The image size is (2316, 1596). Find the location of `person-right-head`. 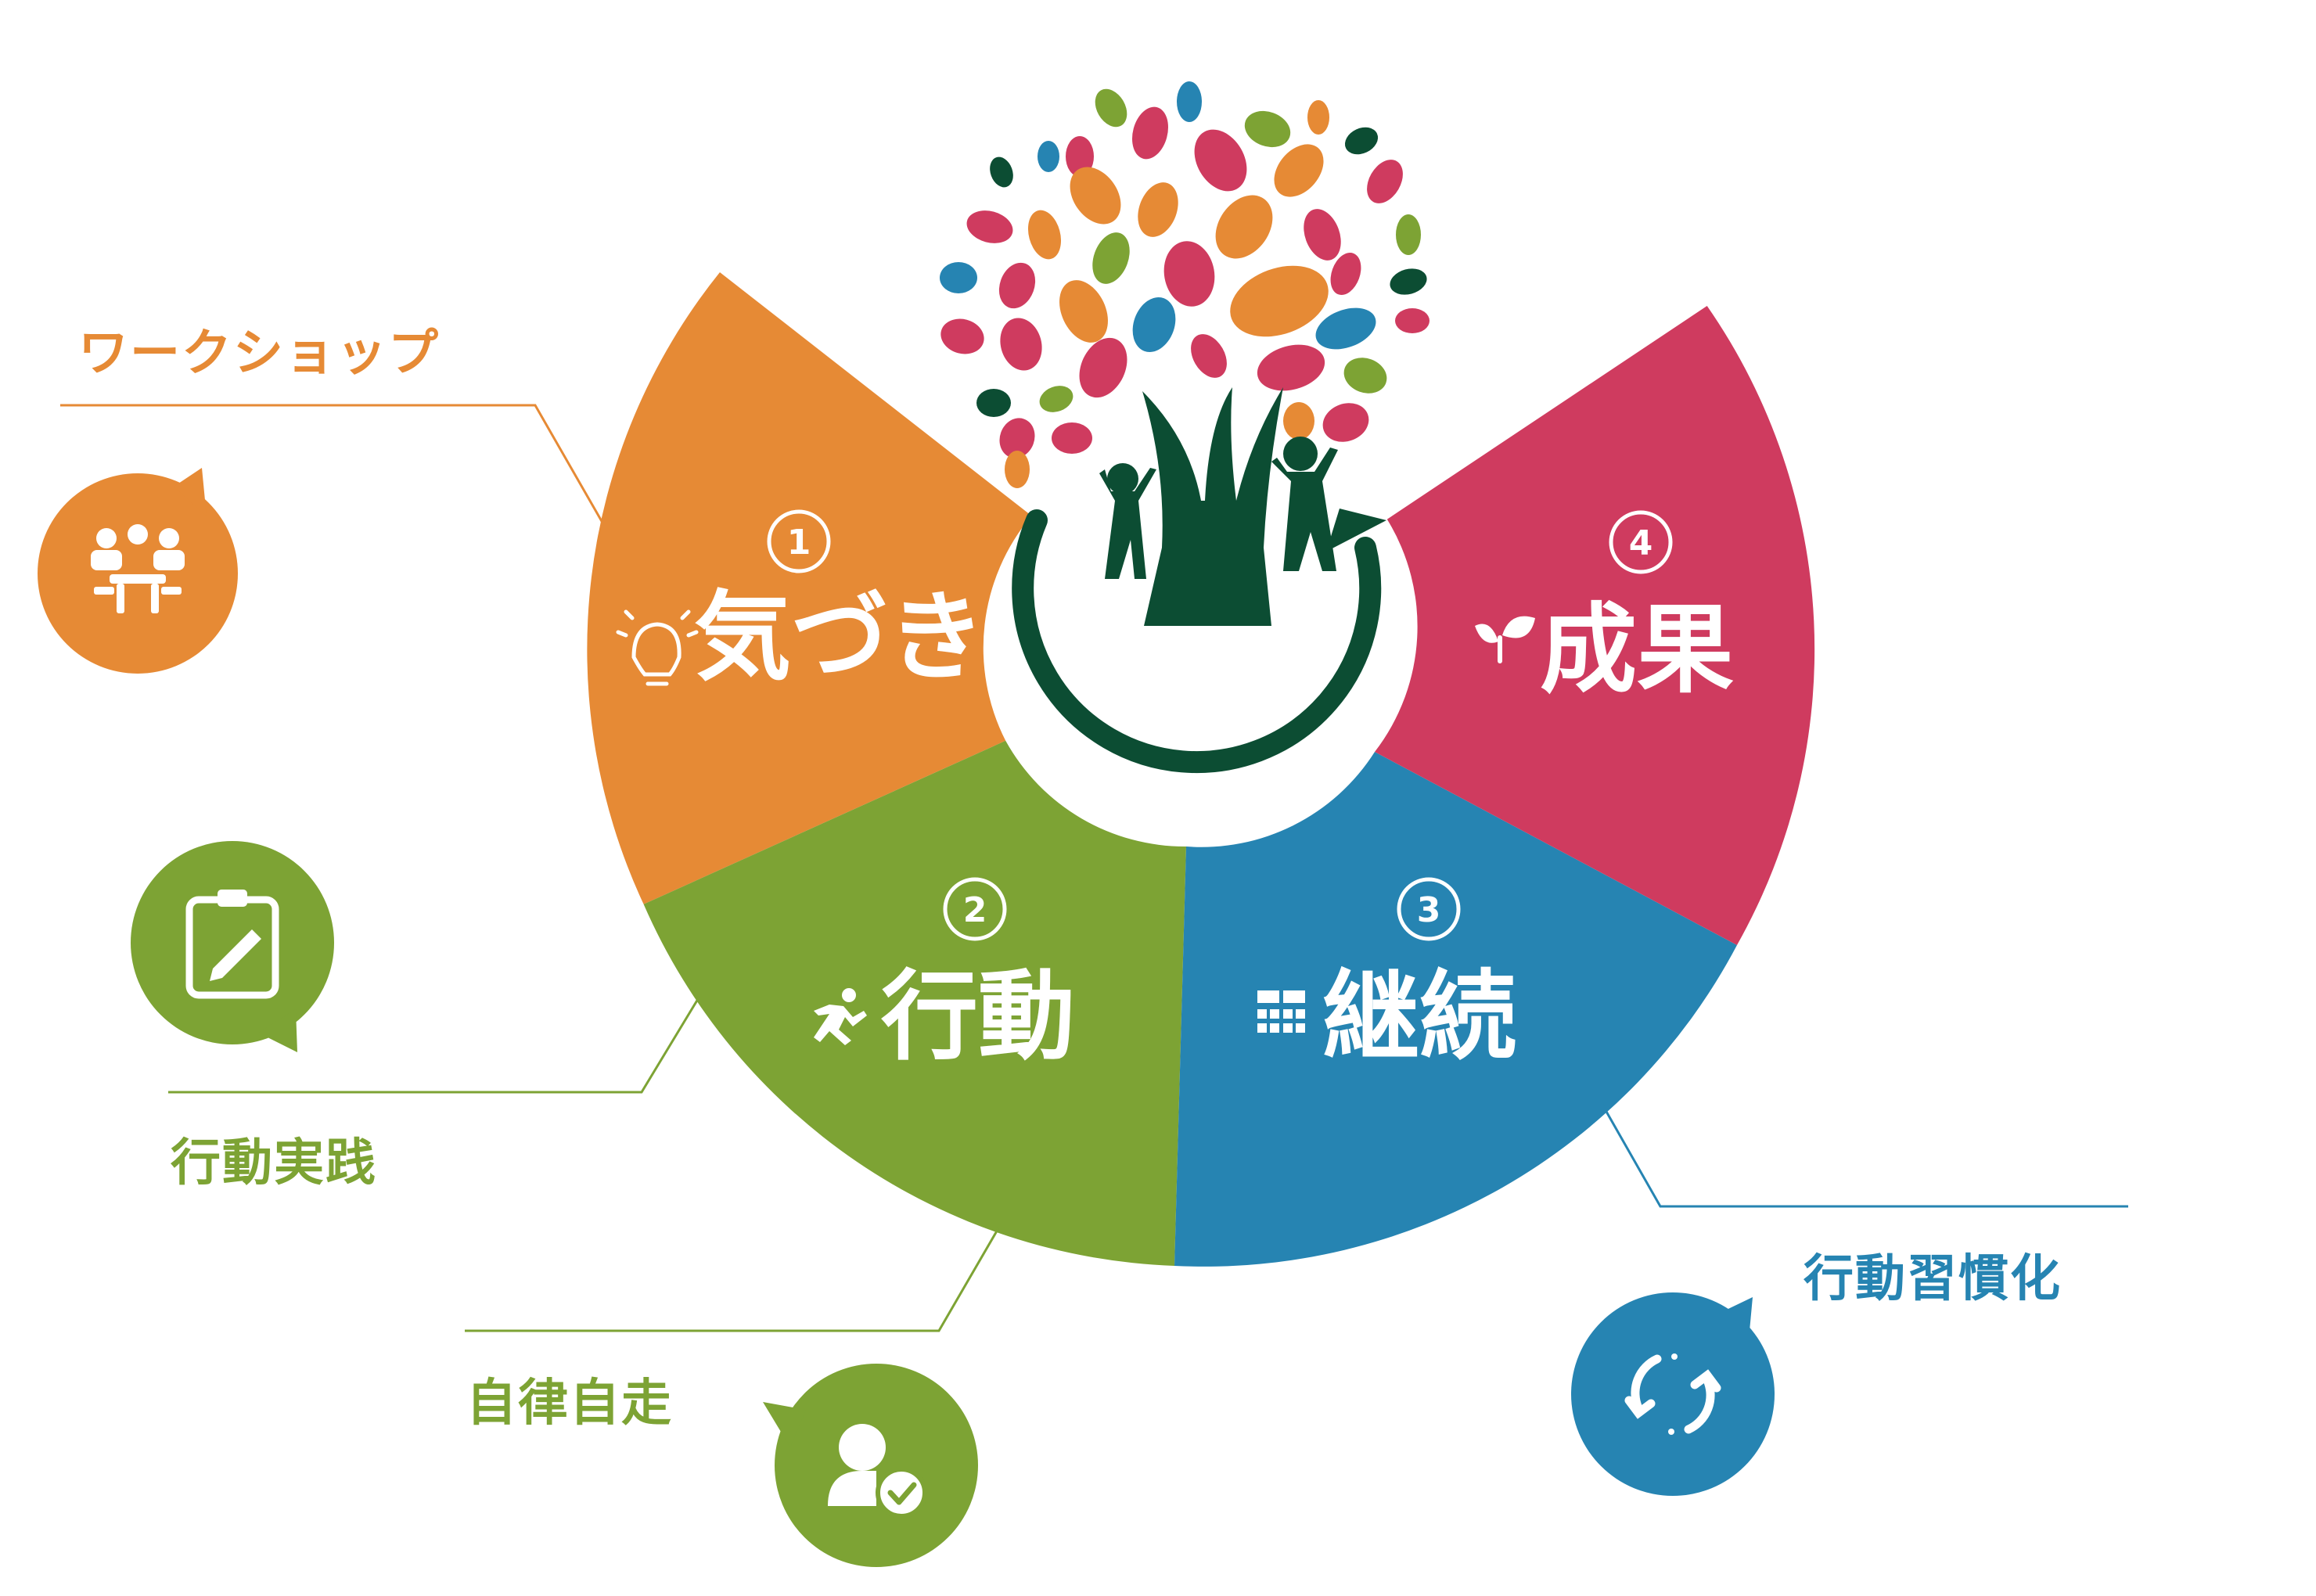

person-right-head is located at coordinates (1301, 454).